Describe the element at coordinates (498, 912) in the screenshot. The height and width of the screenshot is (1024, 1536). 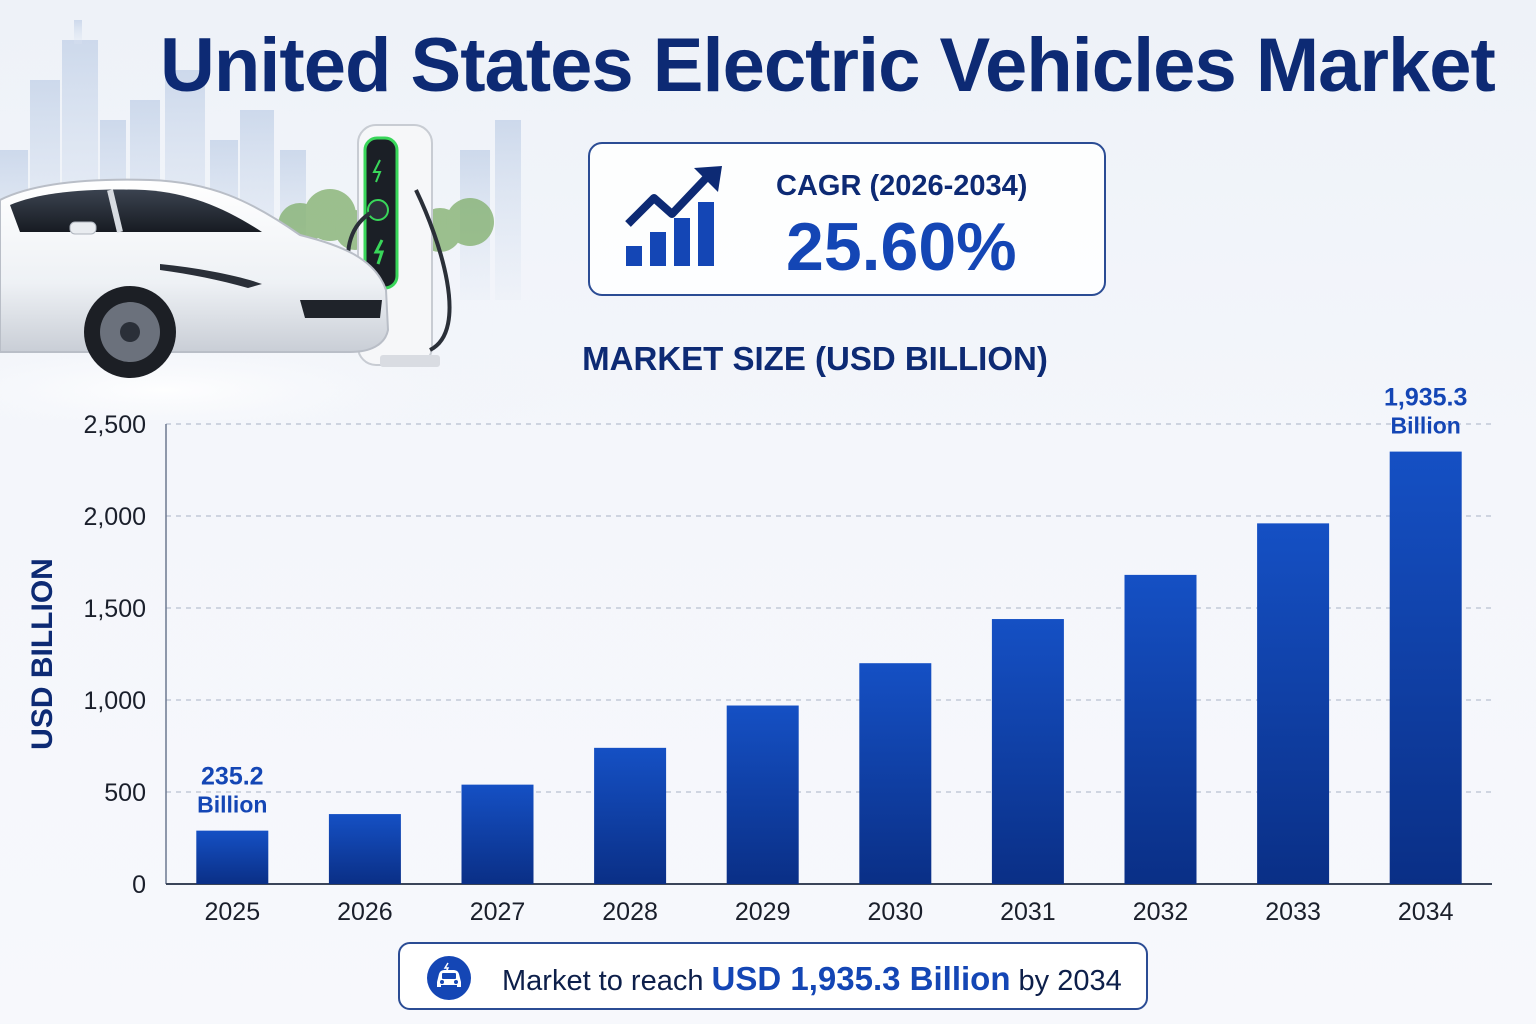
I see `x-tick-label: 2027` at that location.